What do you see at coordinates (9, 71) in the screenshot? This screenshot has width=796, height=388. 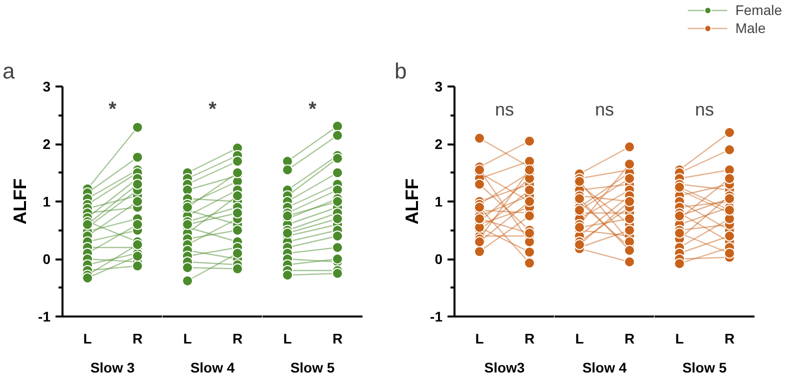 I see `chart-title: a` at bounding box center [9, 71].